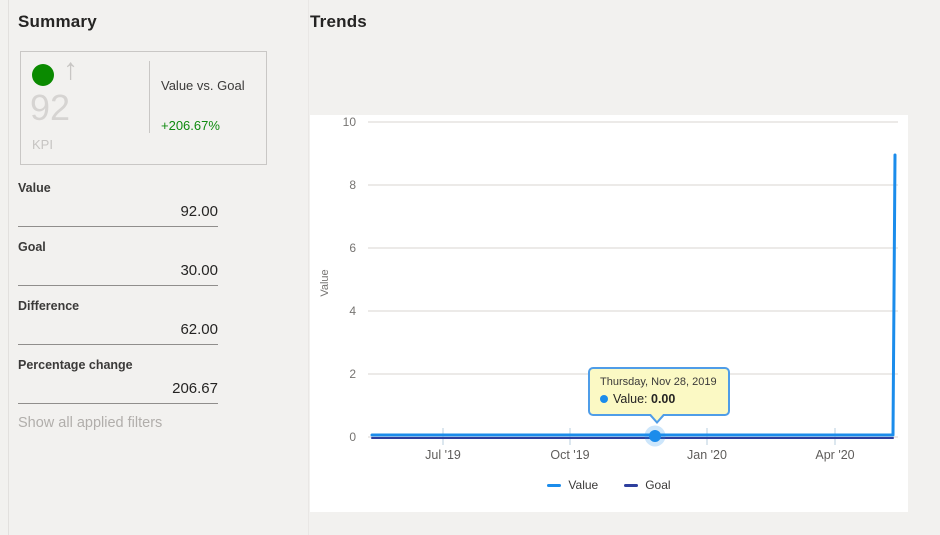 This screenshot has width=940, height=535. Describe the element at coordinates (190, 125) in the screenshot. I see `kpi-comparison-value: +206.67%` at that location.